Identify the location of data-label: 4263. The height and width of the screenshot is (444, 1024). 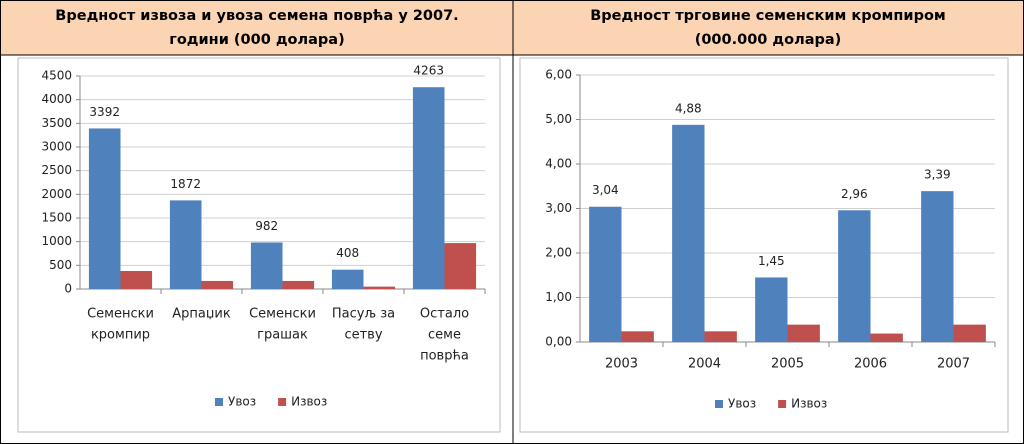
(428, 71).